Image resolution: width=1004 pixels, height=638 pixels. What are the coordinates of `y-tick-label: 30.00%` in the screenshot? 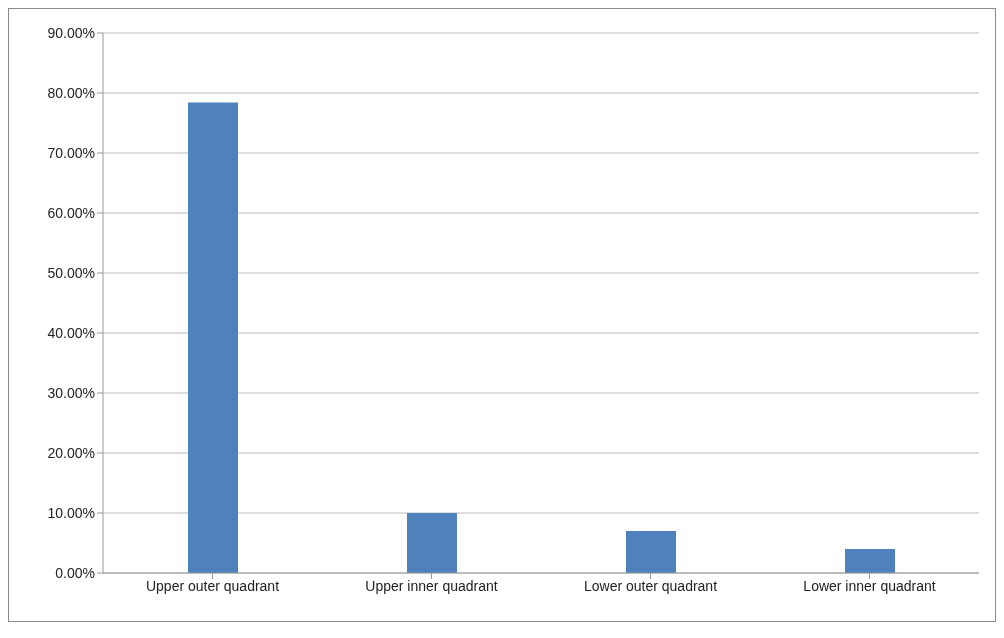 It's located at (71, 392).